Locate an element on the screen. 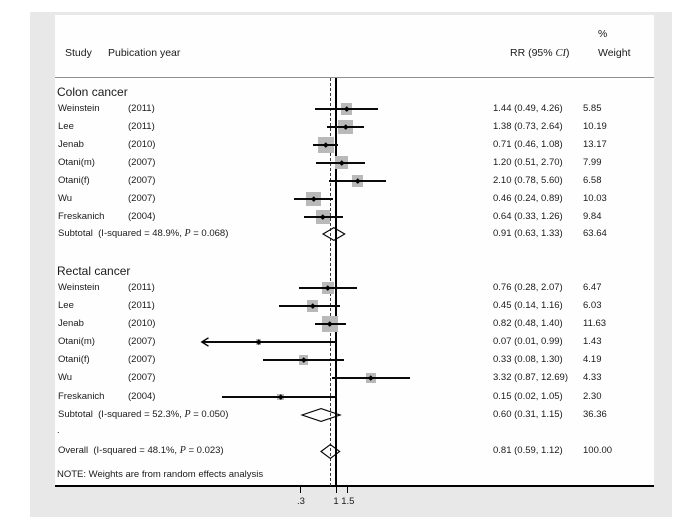 The width and height of the screenshot is (692, 525). ci-line is located at coordinates (309, 306).